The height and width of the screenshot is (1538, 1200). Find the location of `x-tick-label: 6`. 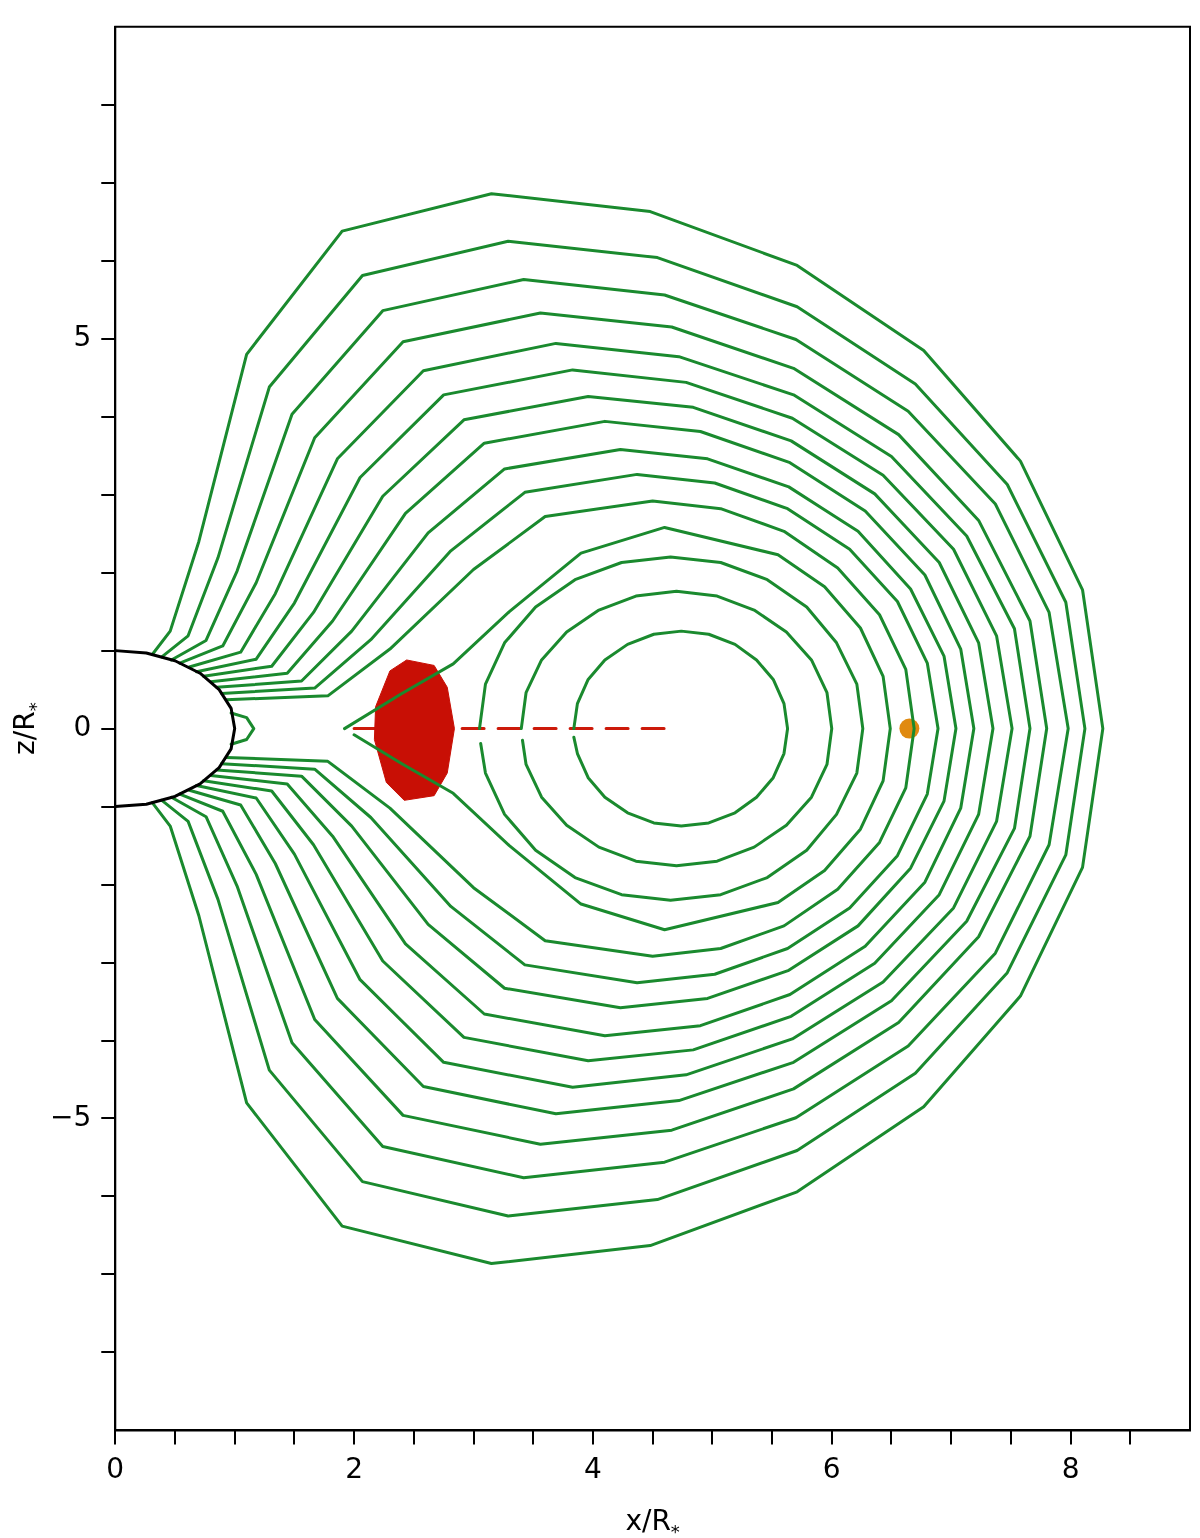

x-tick-label: 6 is located at coordinates (831, 1469).